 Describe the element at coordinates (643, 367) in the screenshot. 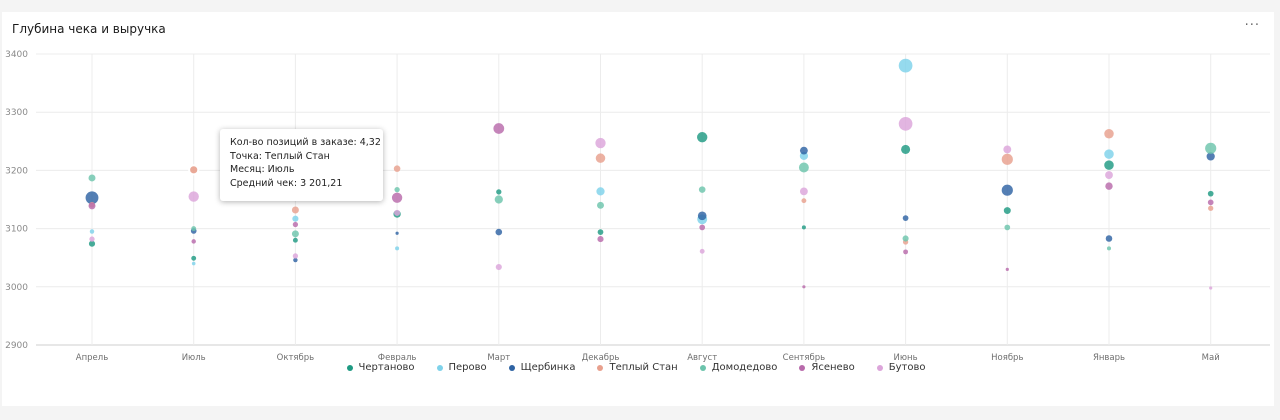

I see `legend-label: Теплый Стан` at that location.